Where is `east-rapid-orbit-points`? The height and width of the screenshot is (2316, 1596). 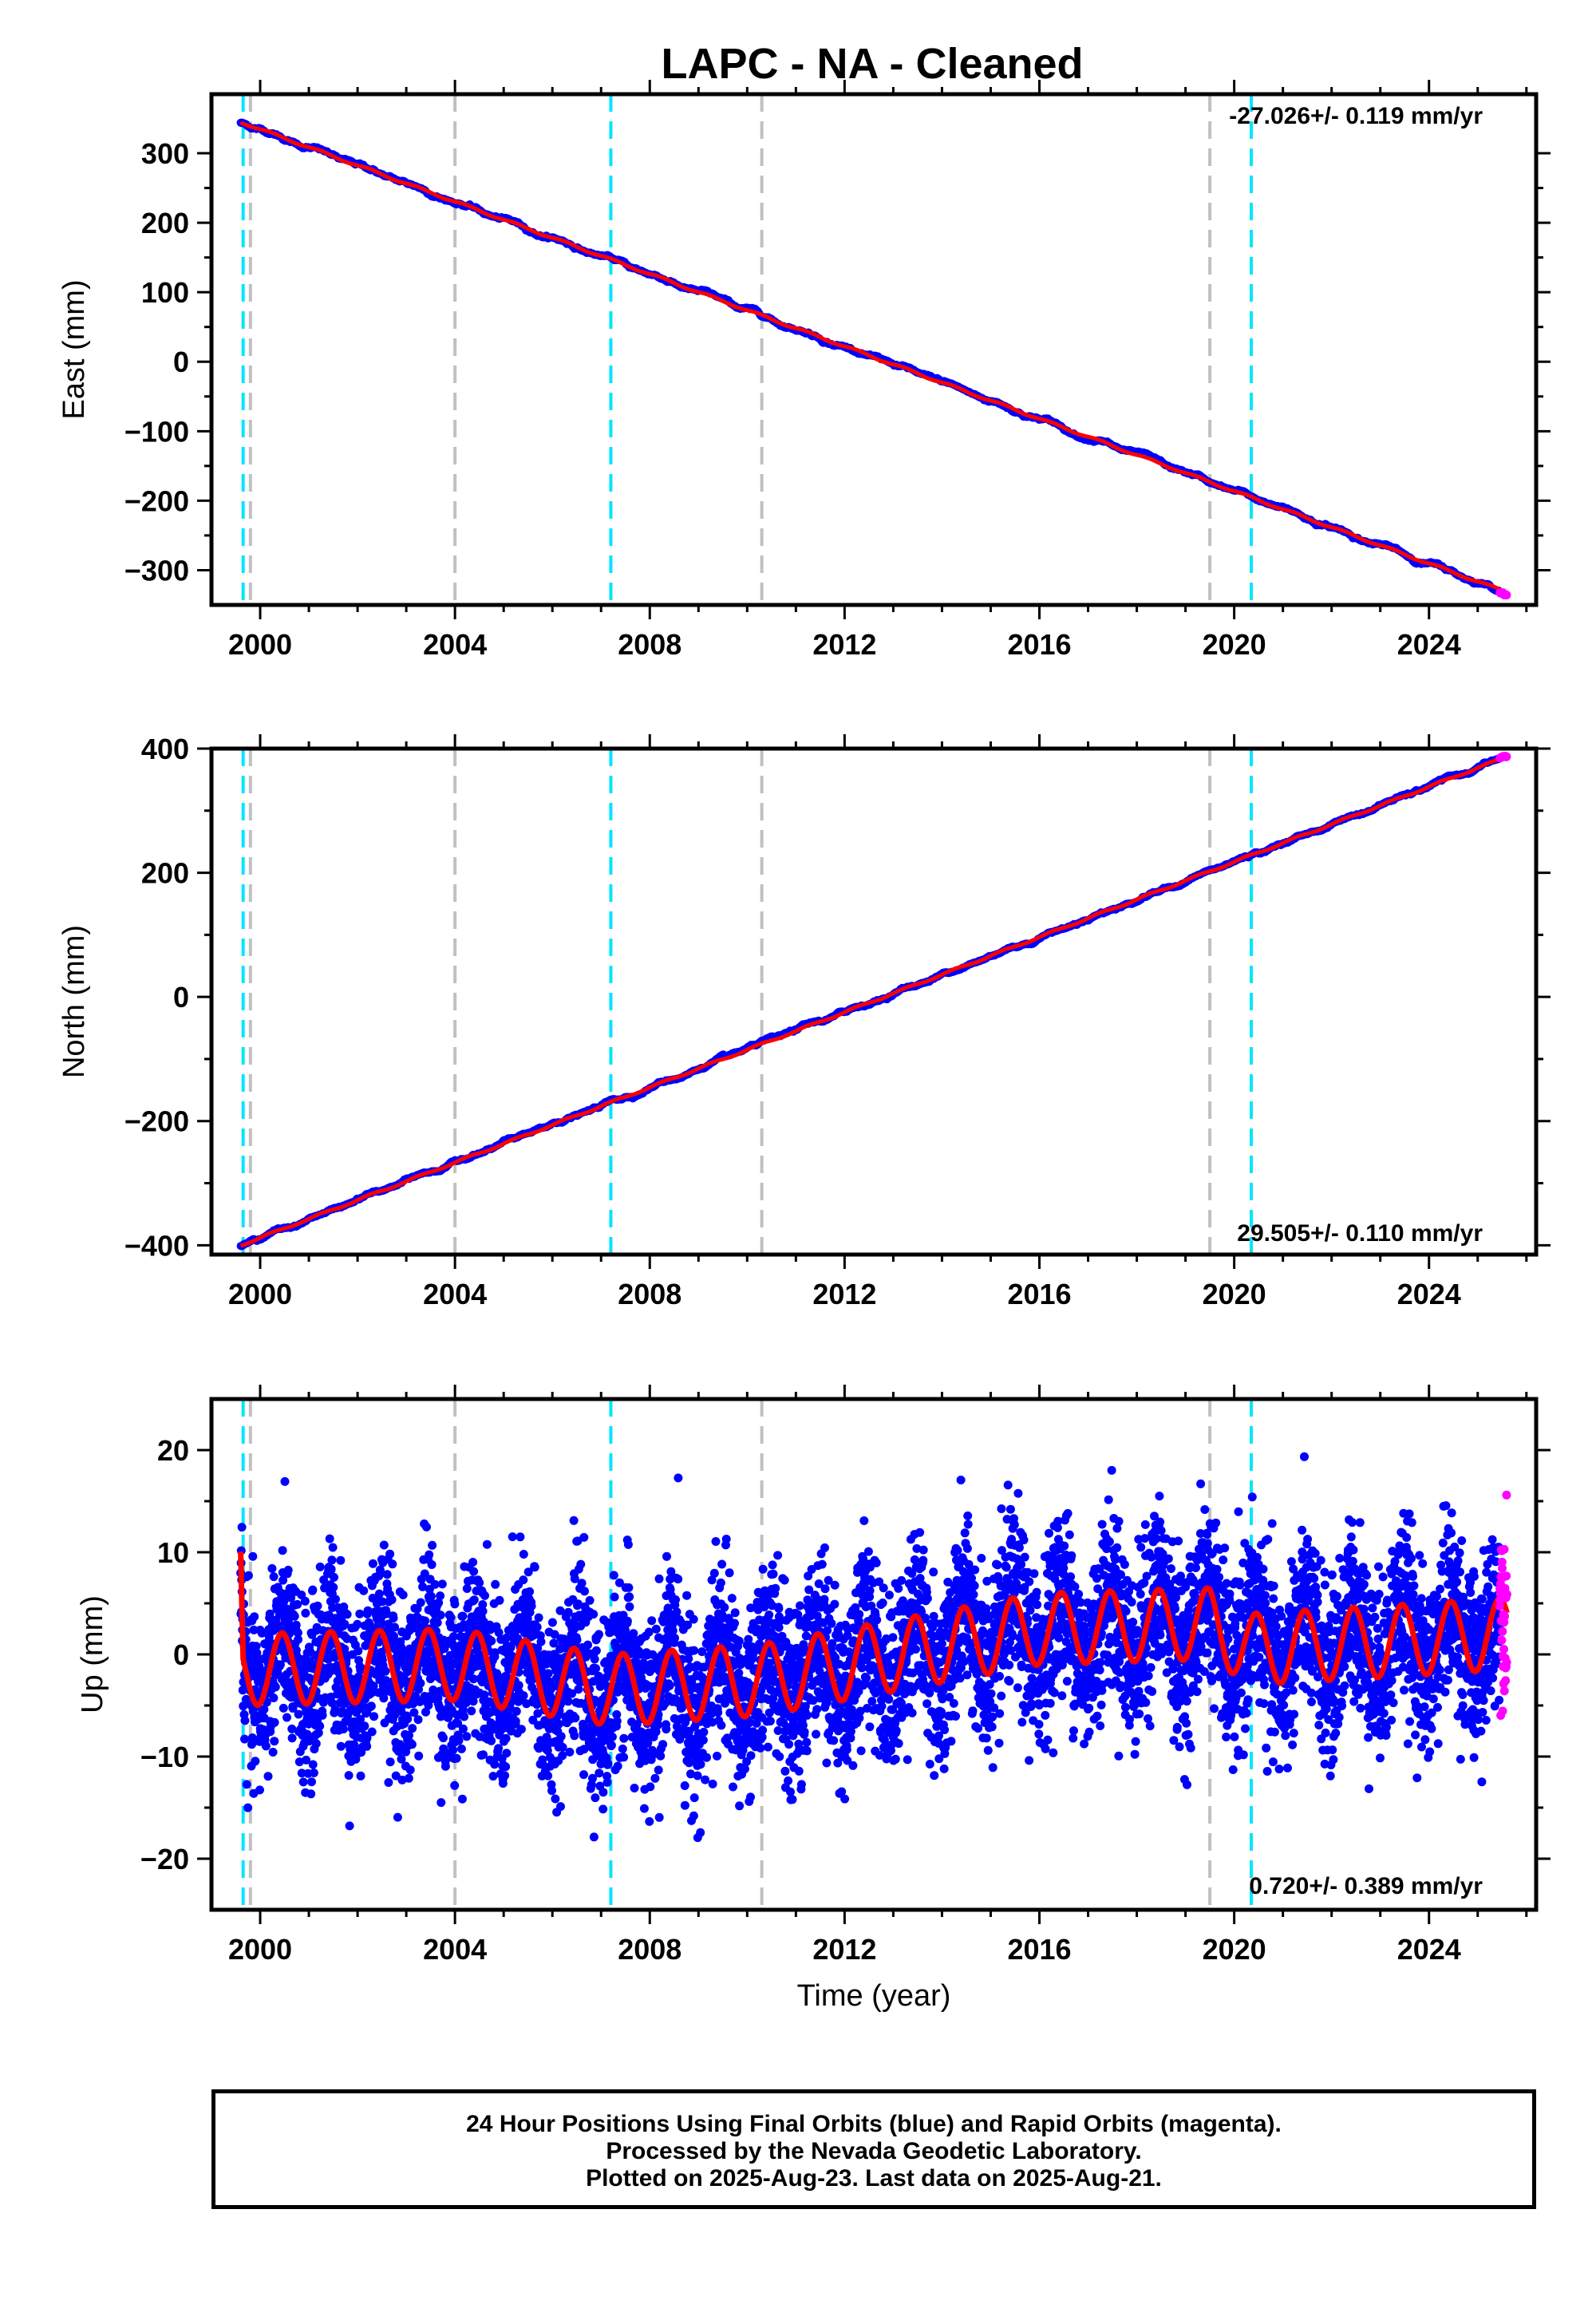 east-rapid-orbit-points is located at coordinates (1503, 594).